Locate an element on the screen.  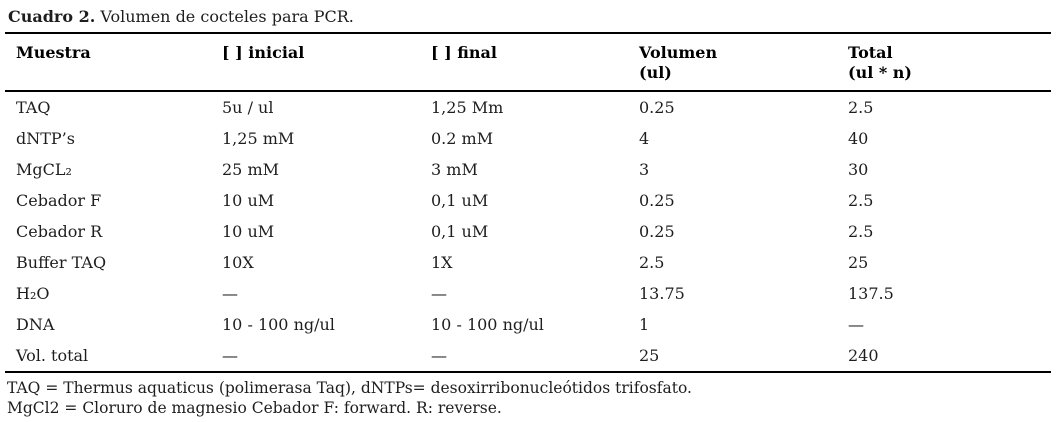
table-cell: Vol. total is located at coordinates (52, 355).